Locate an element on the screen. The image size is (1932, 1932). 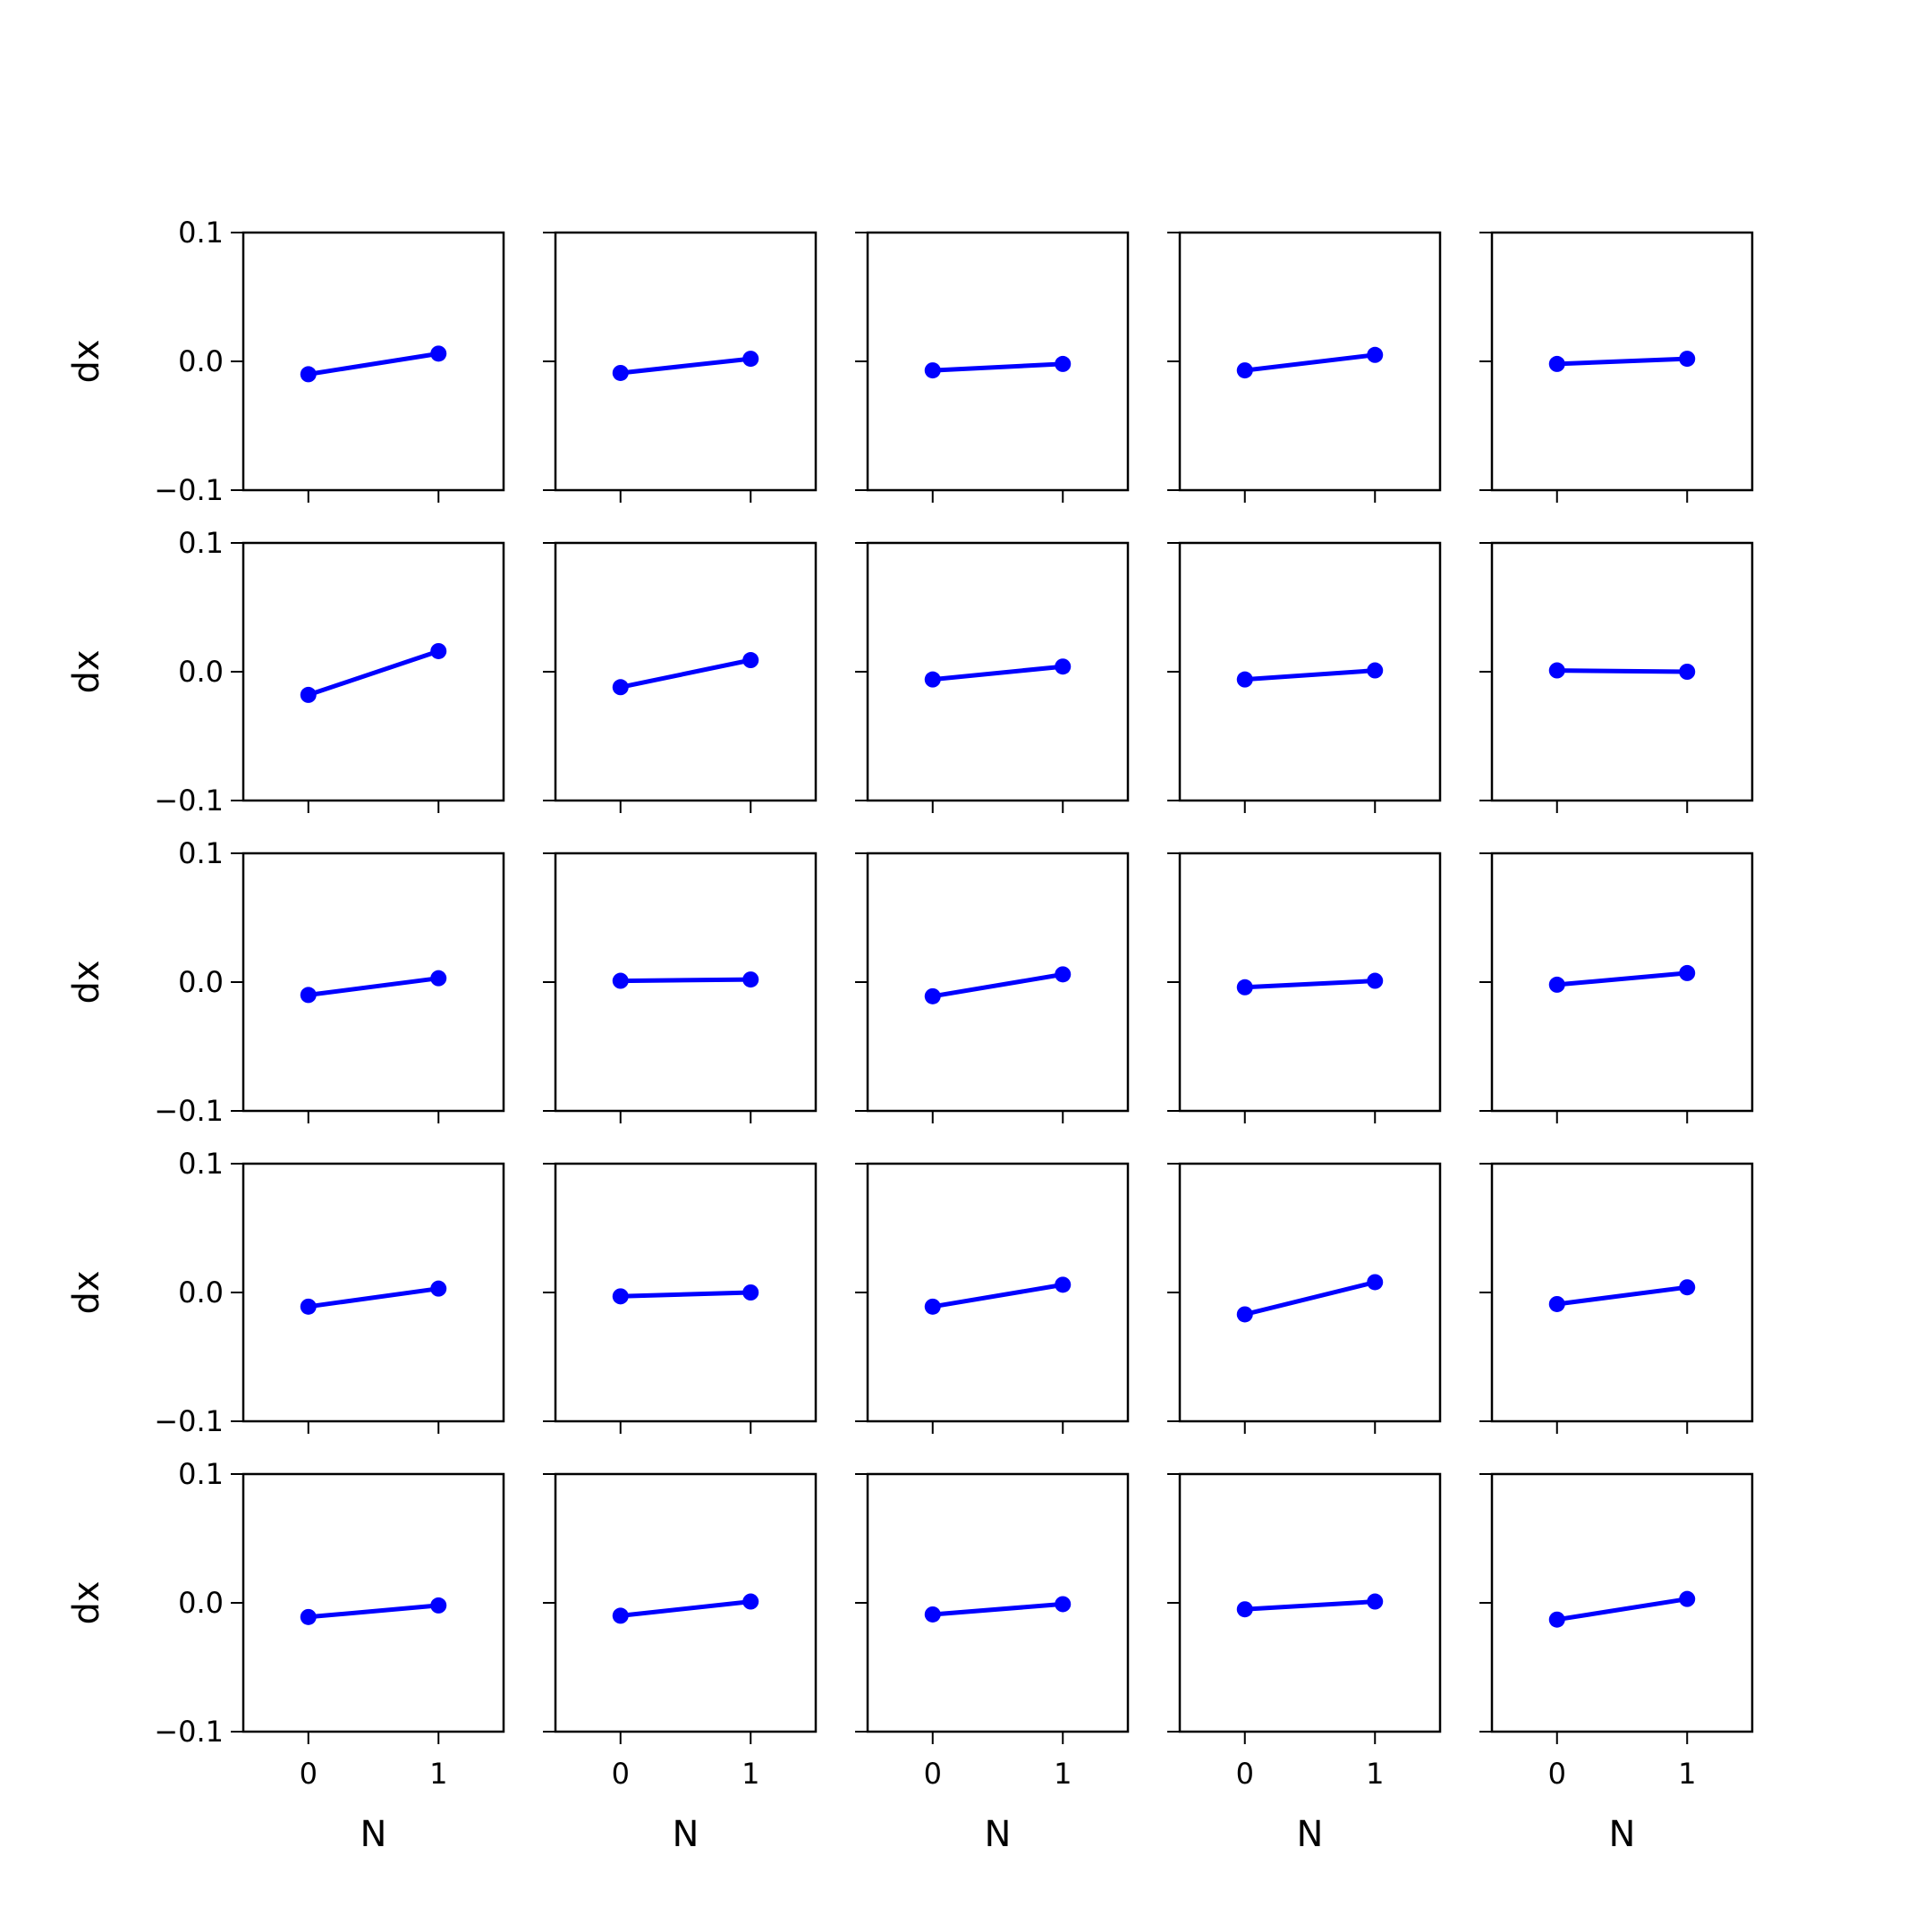
subplot-r5-c3: 0 1 N is located at coordinates (992, 1663).